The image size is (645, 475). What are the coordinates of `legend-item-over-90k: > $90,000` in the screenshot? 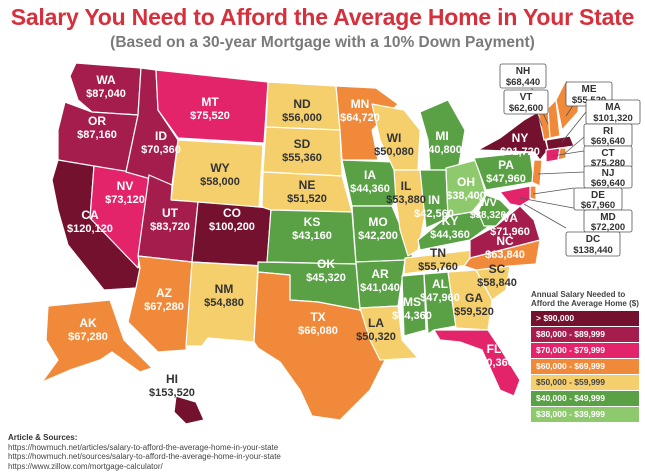 It's located at (585, 318).